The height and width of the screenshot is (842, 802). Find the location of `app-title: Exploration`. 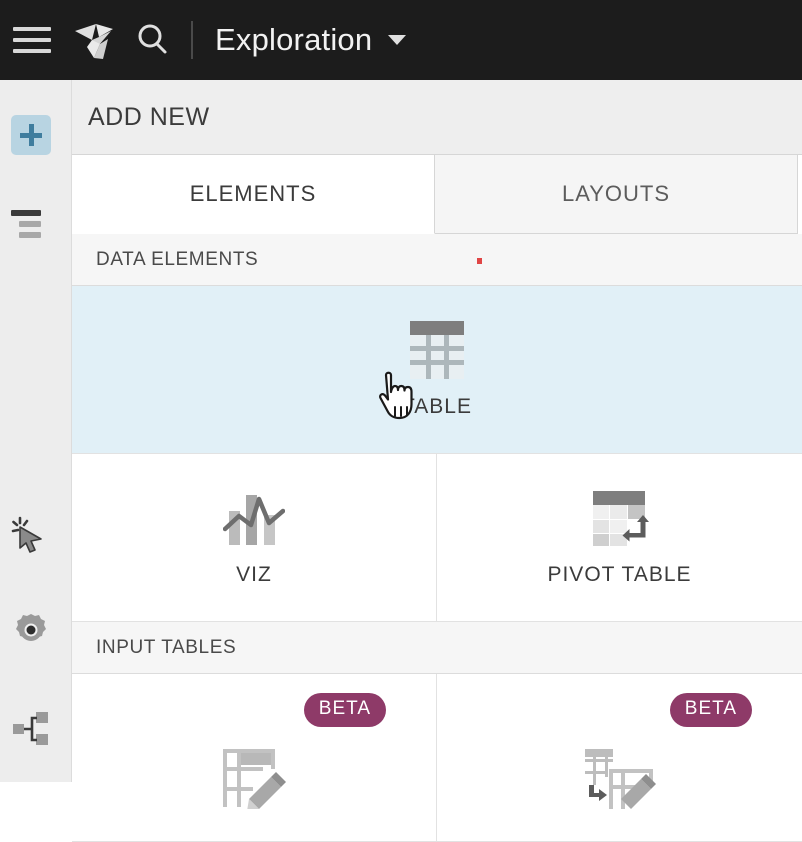

app-title: Exploration is located at coordinates (294, 39).